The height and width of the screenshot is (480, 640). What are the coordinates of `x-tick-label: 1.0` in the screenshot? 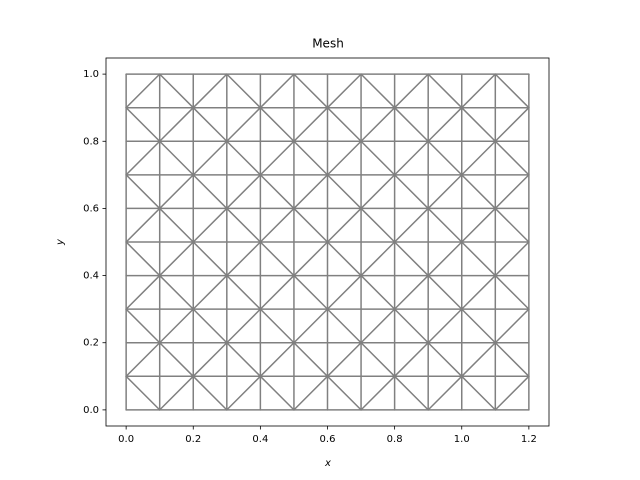 It's located at (462, 439).